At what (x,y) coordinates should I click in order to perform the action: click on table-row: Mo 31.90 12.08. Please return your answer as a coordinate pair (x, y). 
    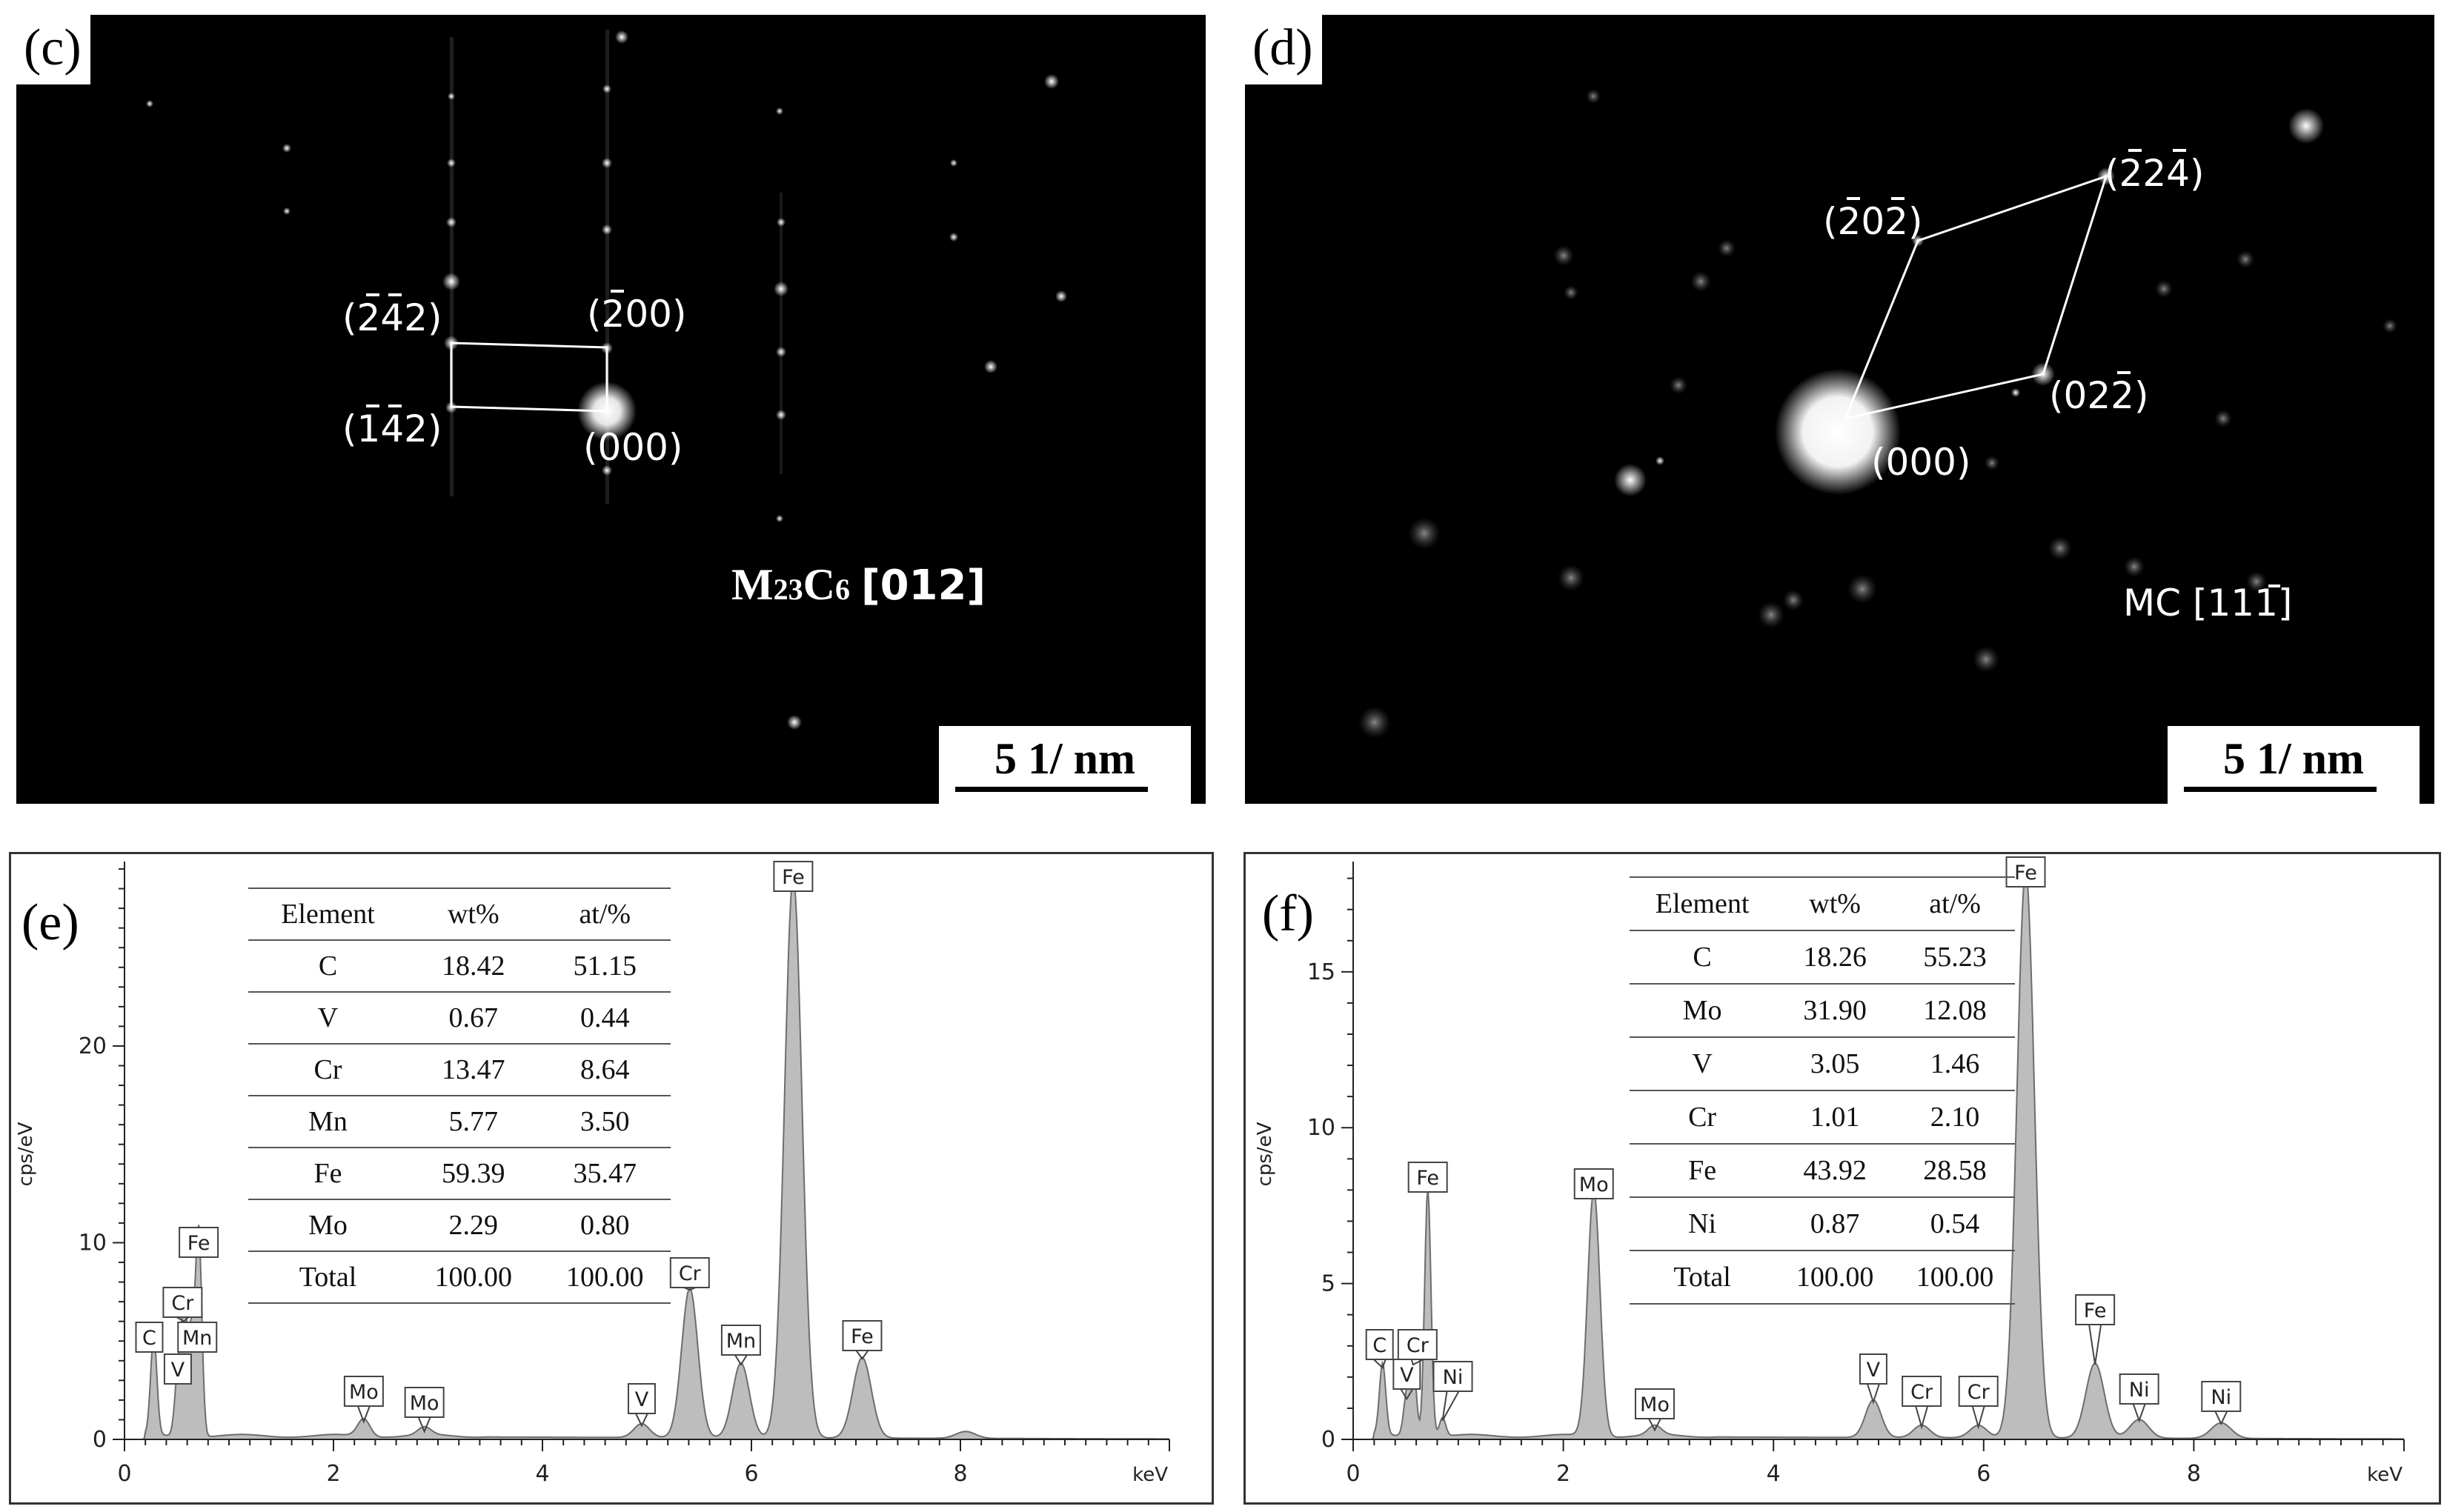
    Looking at the image, I should click on (1822, 1011).